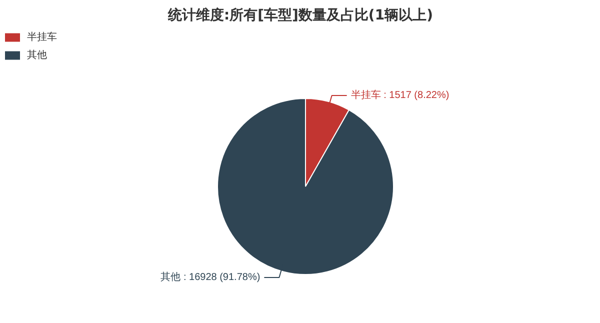 This screenshot has width=600, height=323. I want to click on chart-title: 统计维度:所有[车型]数量及占比(1辆以上), so click(300, 15).